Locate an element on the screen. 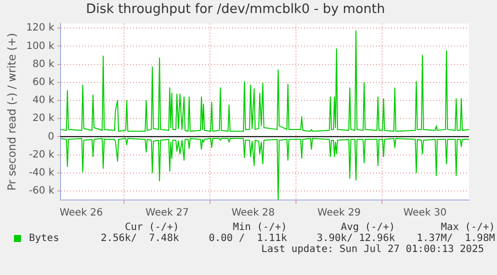  text: 1.37M/ 1.98M is located at coordinates (455, 238).